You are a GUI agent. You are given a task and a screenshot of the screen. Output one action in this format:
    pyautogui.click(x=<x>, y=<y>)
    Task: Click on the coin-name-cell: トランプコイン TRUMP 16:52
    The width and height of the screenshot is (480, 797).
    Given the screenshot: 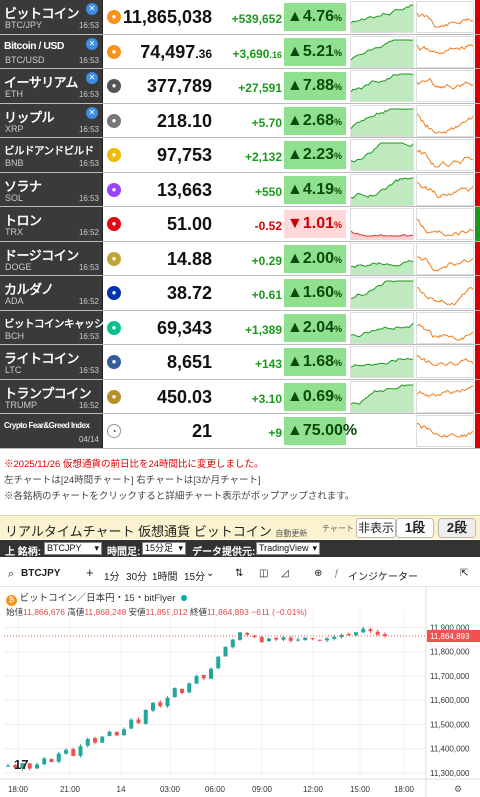 What is the action you would take?
    pyautogui.click(x=51, y=396)
    